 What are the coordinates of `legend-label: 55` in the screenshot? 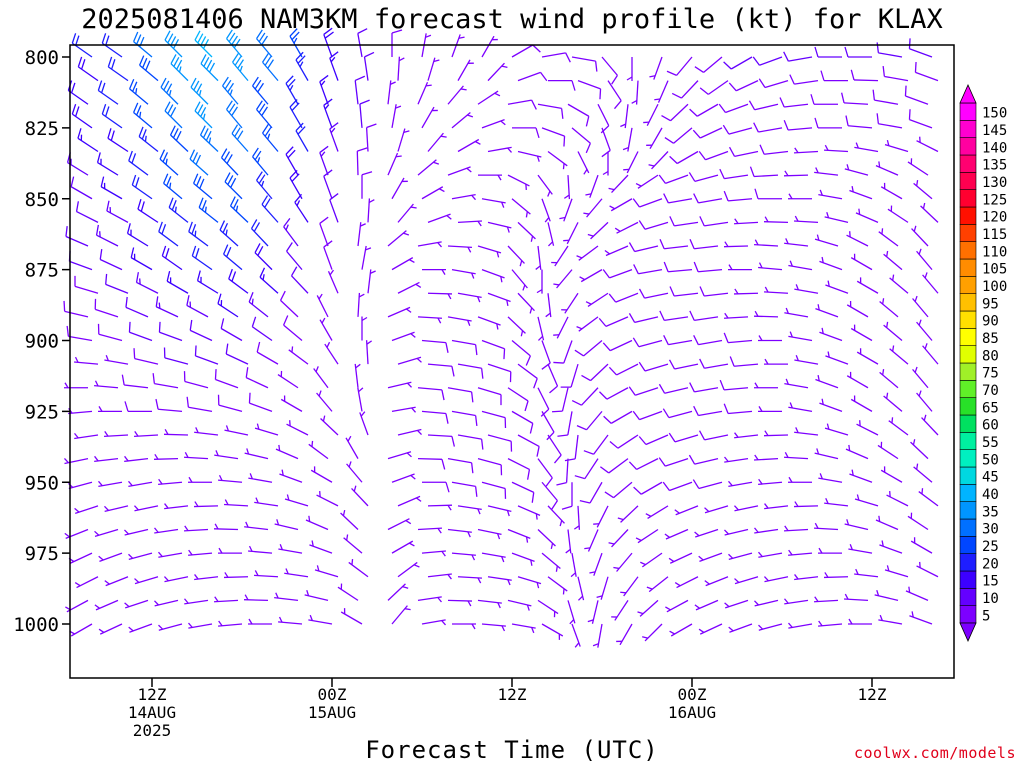 It's located at (990, 443).